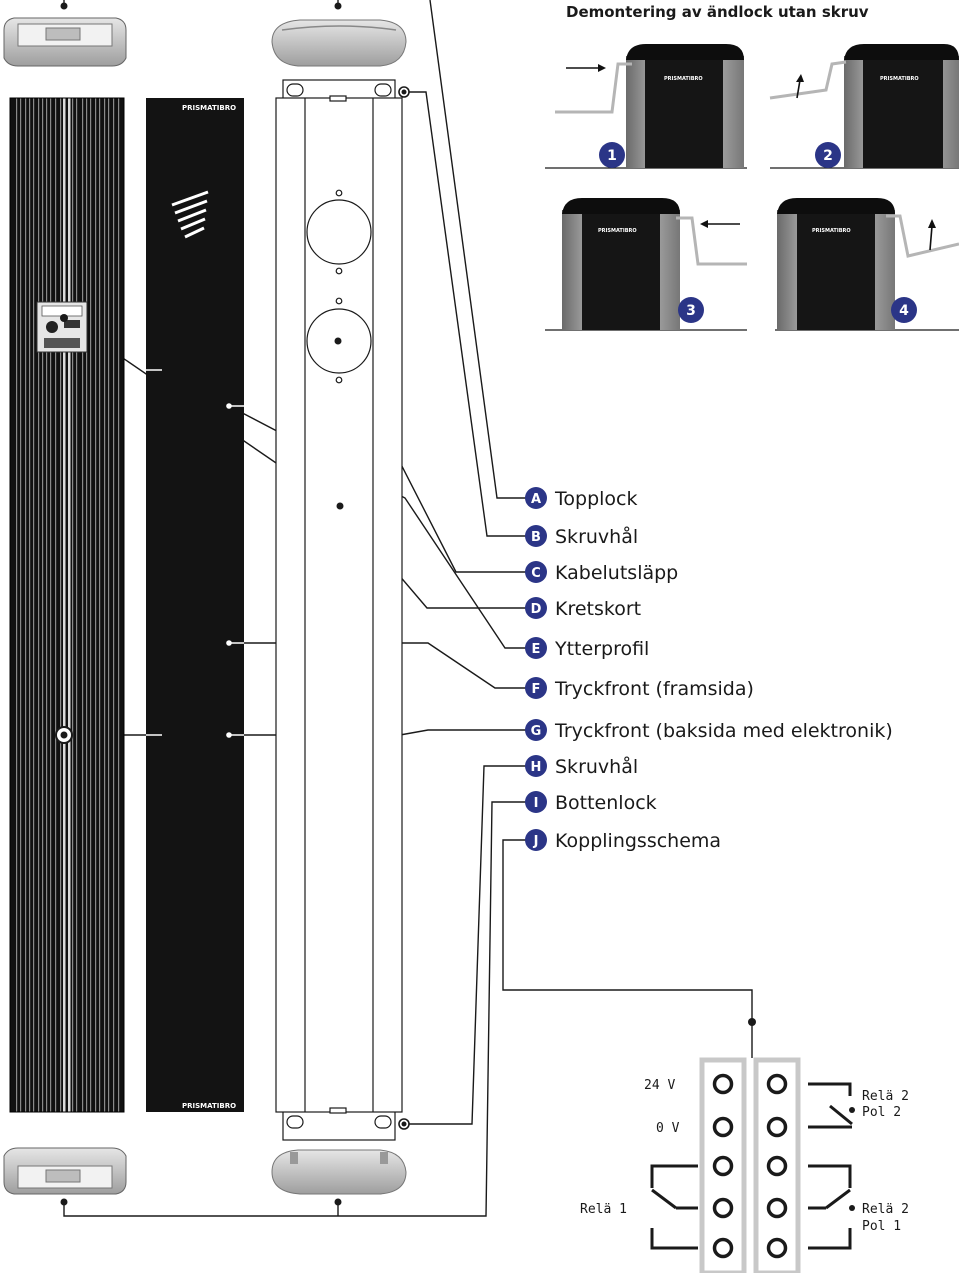  Describe the element at coordinates (646, 106) in the screenshot. I see `removal-step-1: PRISMATIBRO 1` at that location.